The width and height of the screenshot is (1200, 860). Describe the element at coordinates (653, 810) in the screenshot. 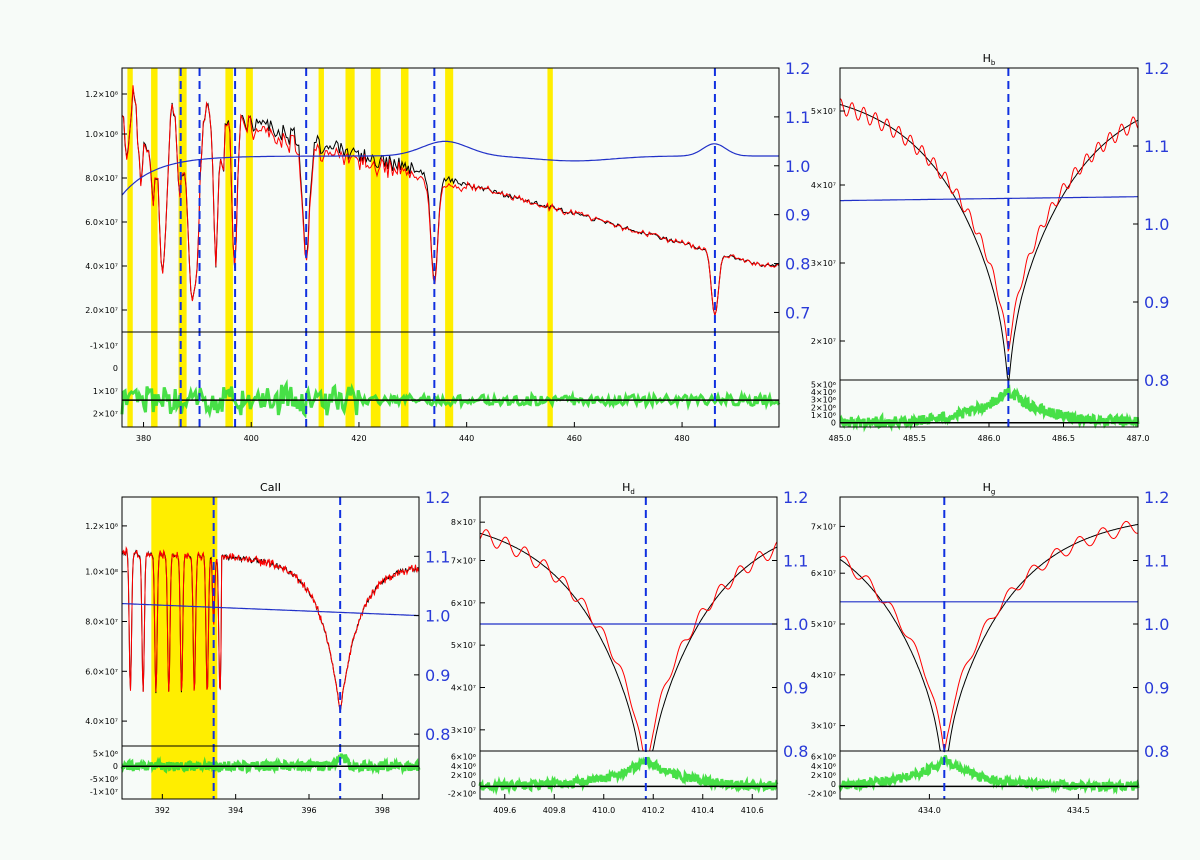

I see `x-tick-label: 410.2` at that location.